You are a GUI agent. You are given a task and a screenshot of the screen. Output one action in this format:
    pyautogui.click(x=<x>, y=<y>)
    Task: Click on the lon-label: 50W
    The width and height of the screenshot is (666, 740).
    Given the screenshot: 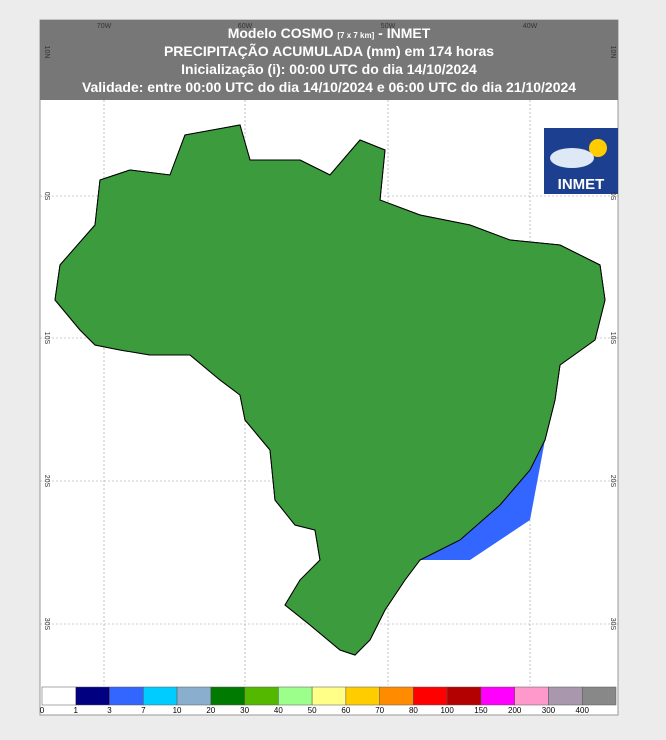 What is the action you would take?
    pyautogui.click(x=388, y=26)
    